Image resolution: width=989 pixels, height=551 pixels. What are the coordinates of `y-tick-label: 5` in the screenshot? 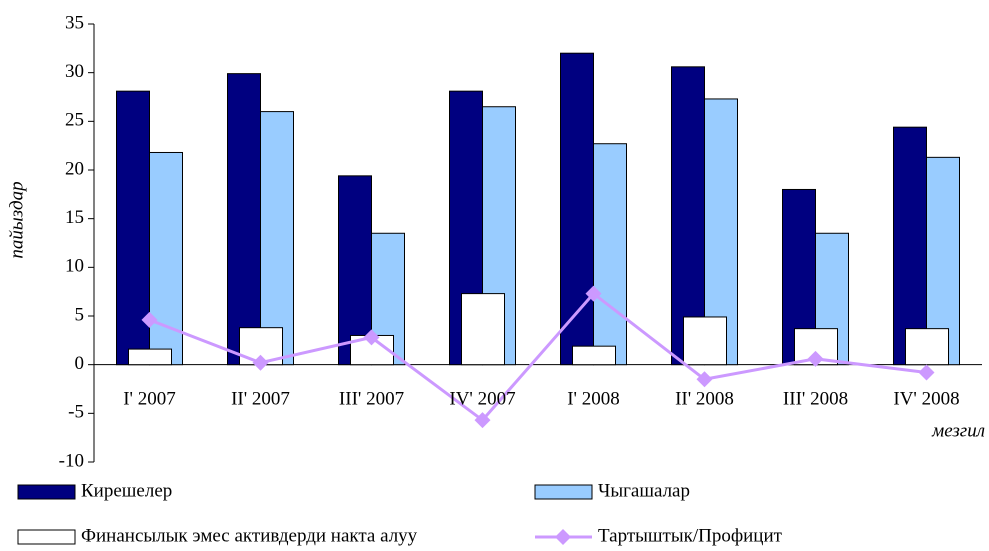 It's located at (80, 314).